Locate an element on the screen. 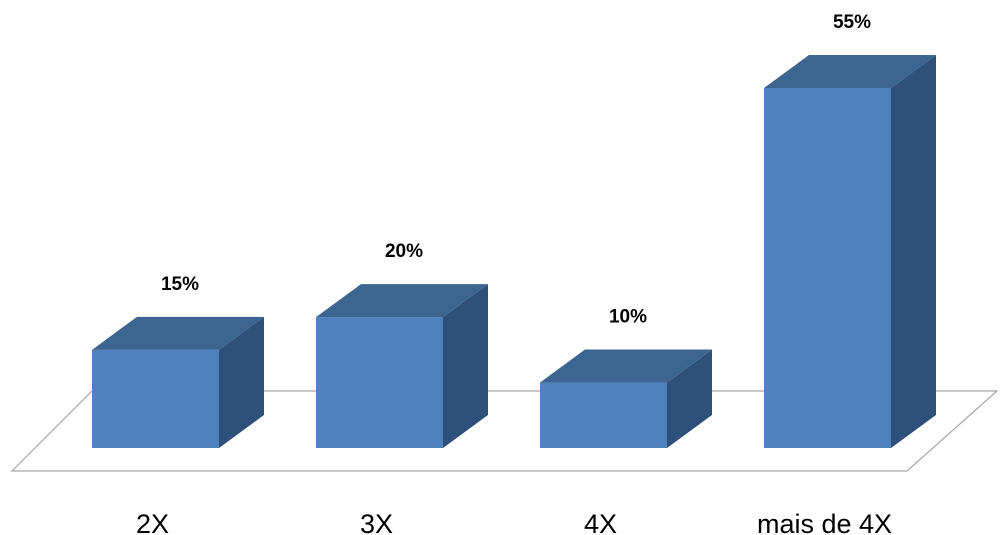 This screenshot has width=1000, height=535. category-label: mais de 4X is located at coordinates (824, 522).